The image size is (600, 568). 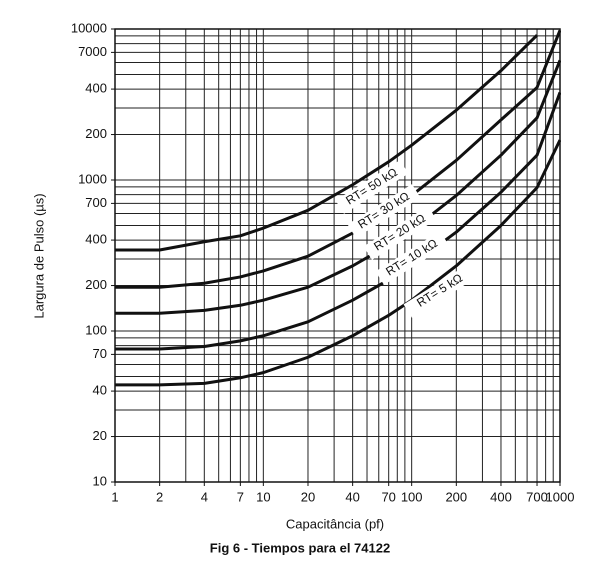 What do you see at coordinates (100, 435) in the screenshot?
I see `y-tick-label: 20` at bounding box center [100, 435].